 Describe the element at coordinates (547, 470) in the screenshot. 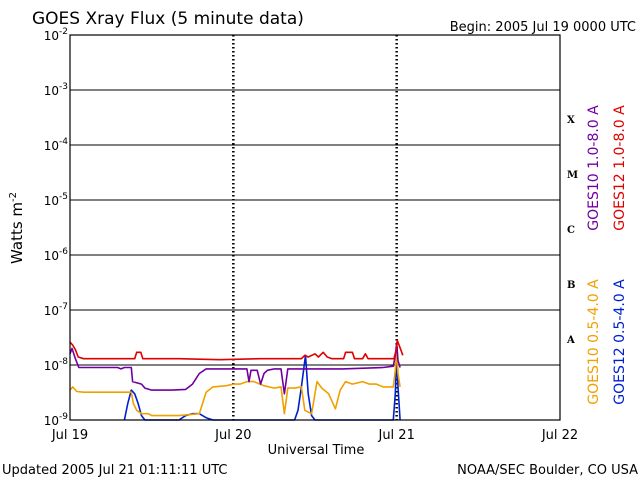

I see `credit-text: NOAA/SEC Boulder, CO USA` at that location.